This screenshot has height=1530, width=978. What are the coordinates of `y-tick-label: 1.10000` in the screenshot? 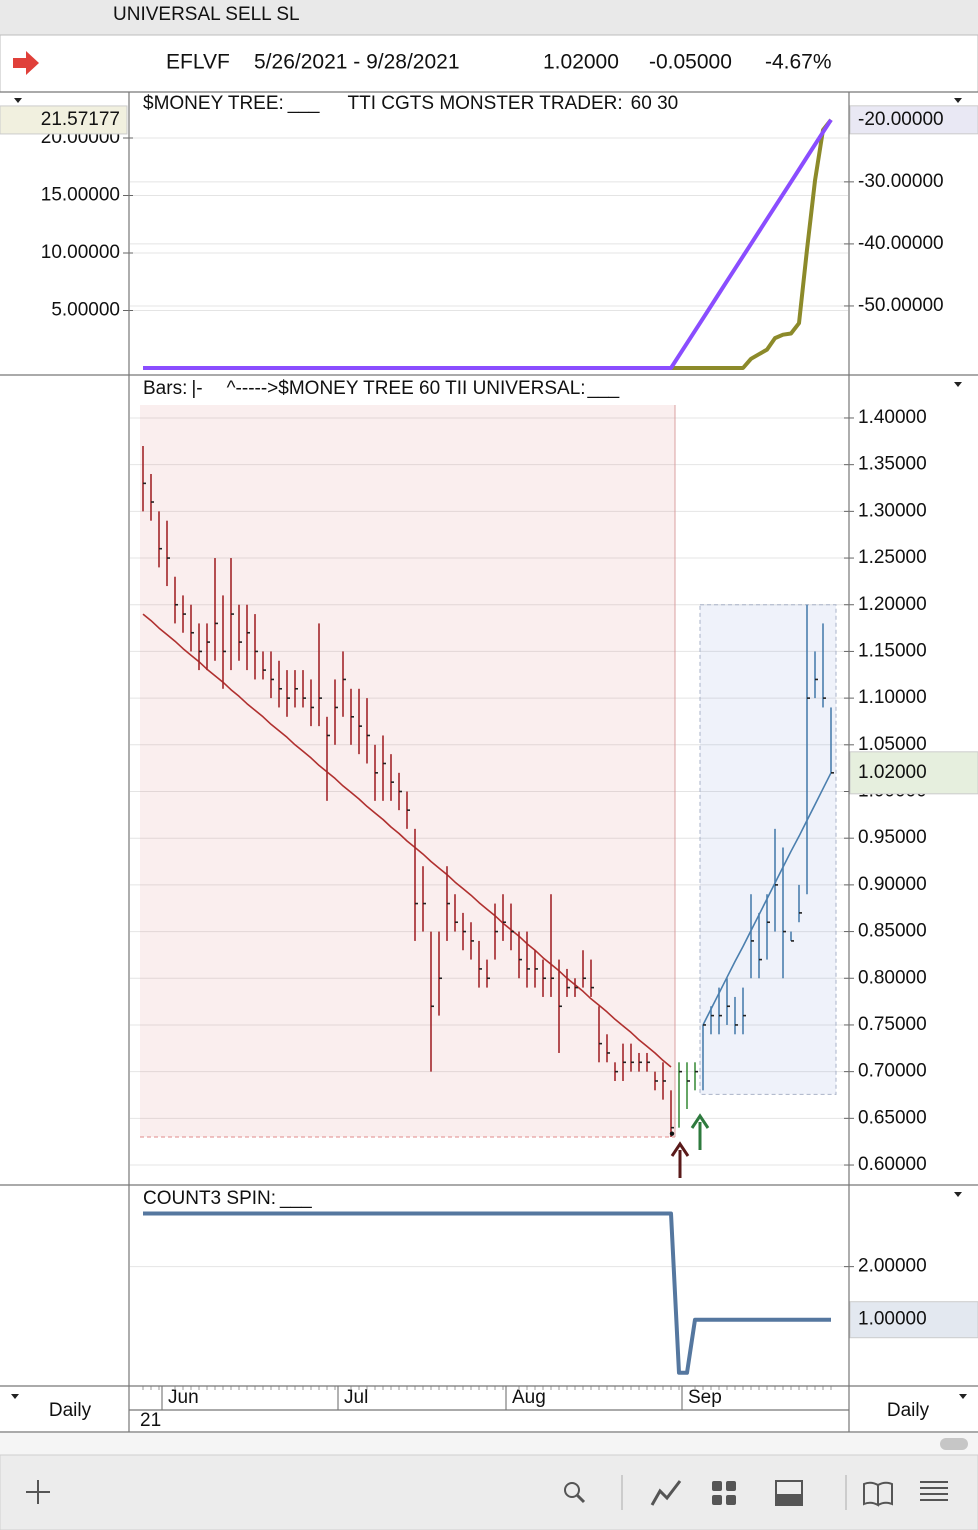 It's located at (892, 697).